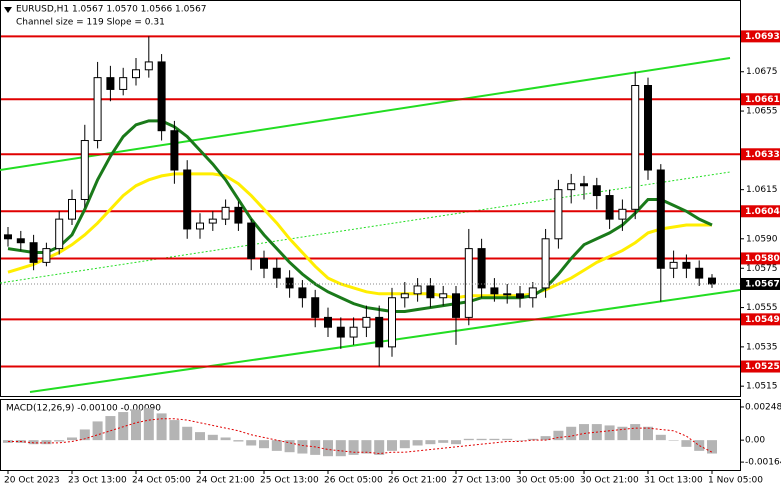 The image size is (781, 489). What do you see at coordinates (32, 481) in the screenshot?
I see `x-tick-label: 20 Oct 2023` at bounding box center [32, 481].